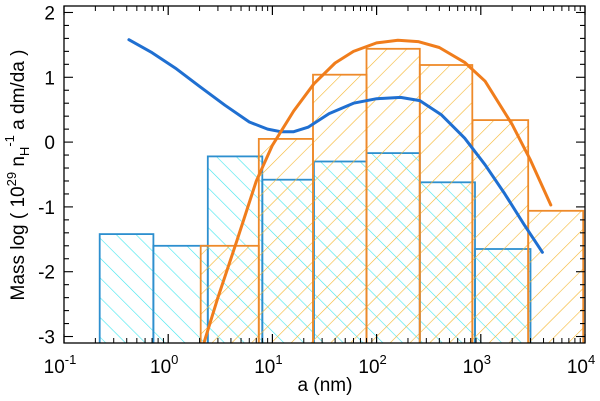 This screenshot has width=600, height=401. Describe the element at coordinates (581, 365) in the screenshot. I see `x-tick-label-6: 10⁴` at that location.